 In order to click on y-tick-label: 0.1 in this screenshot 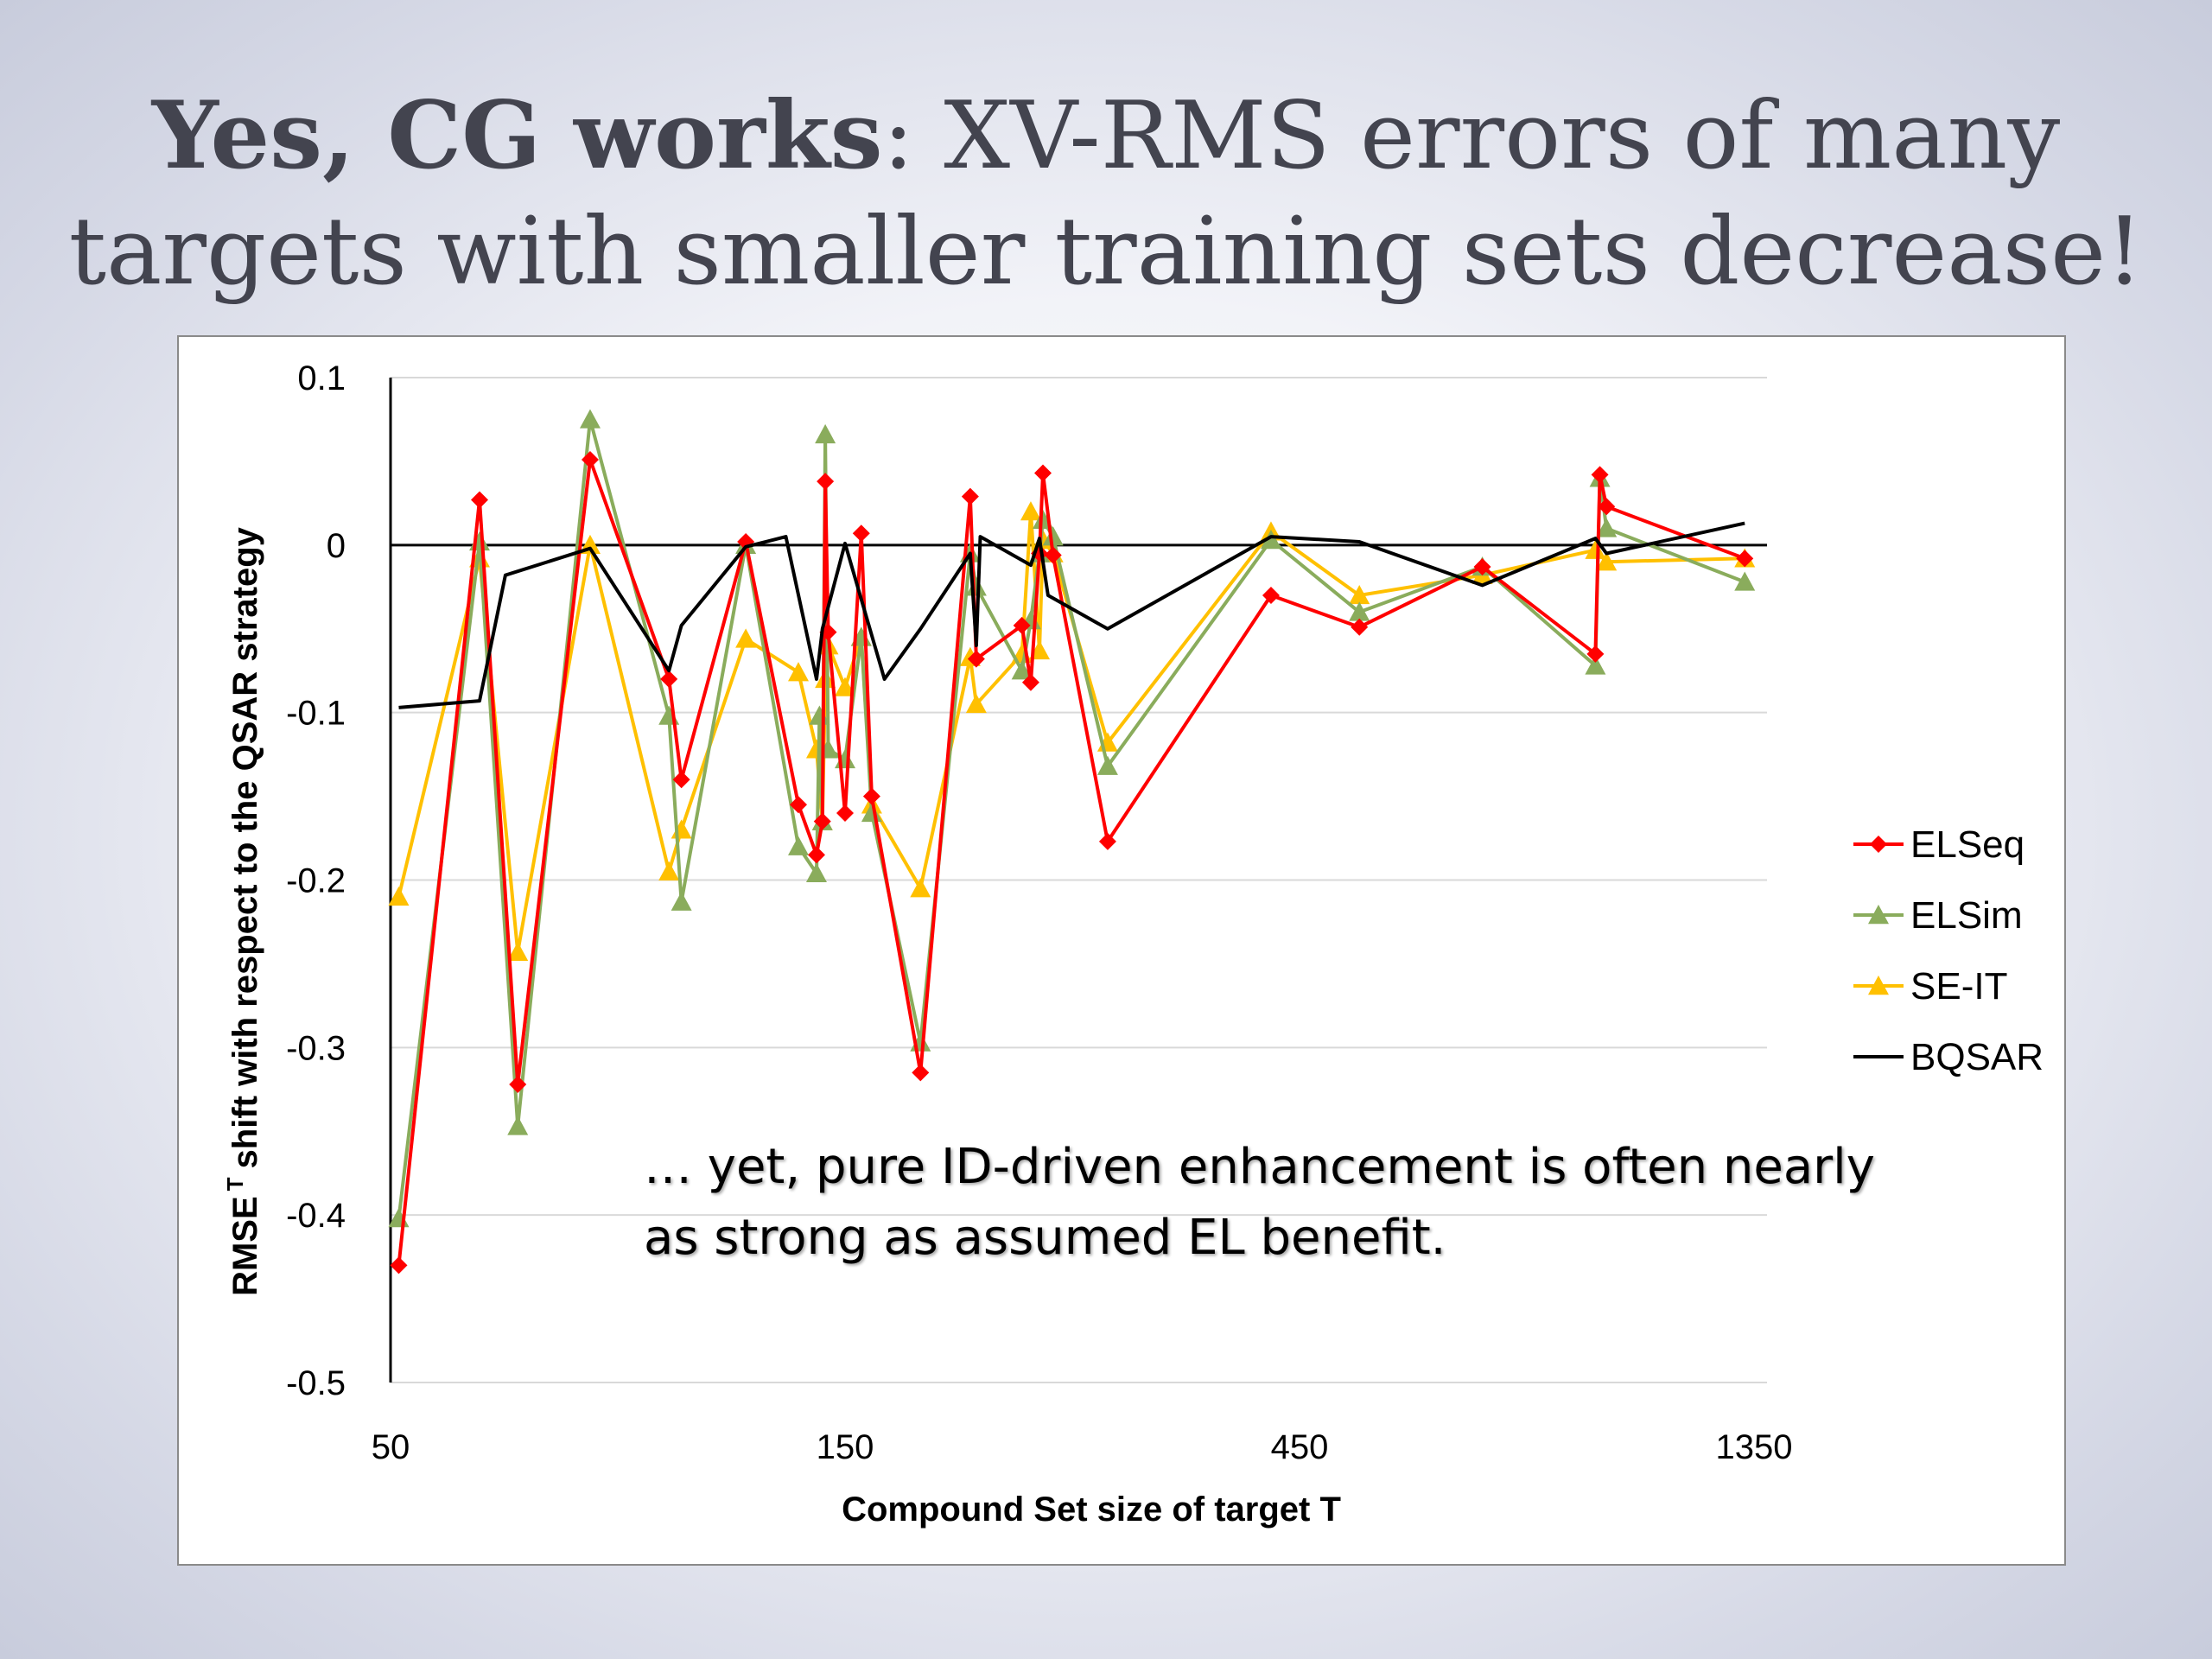, I will do `click(321, 378)`.